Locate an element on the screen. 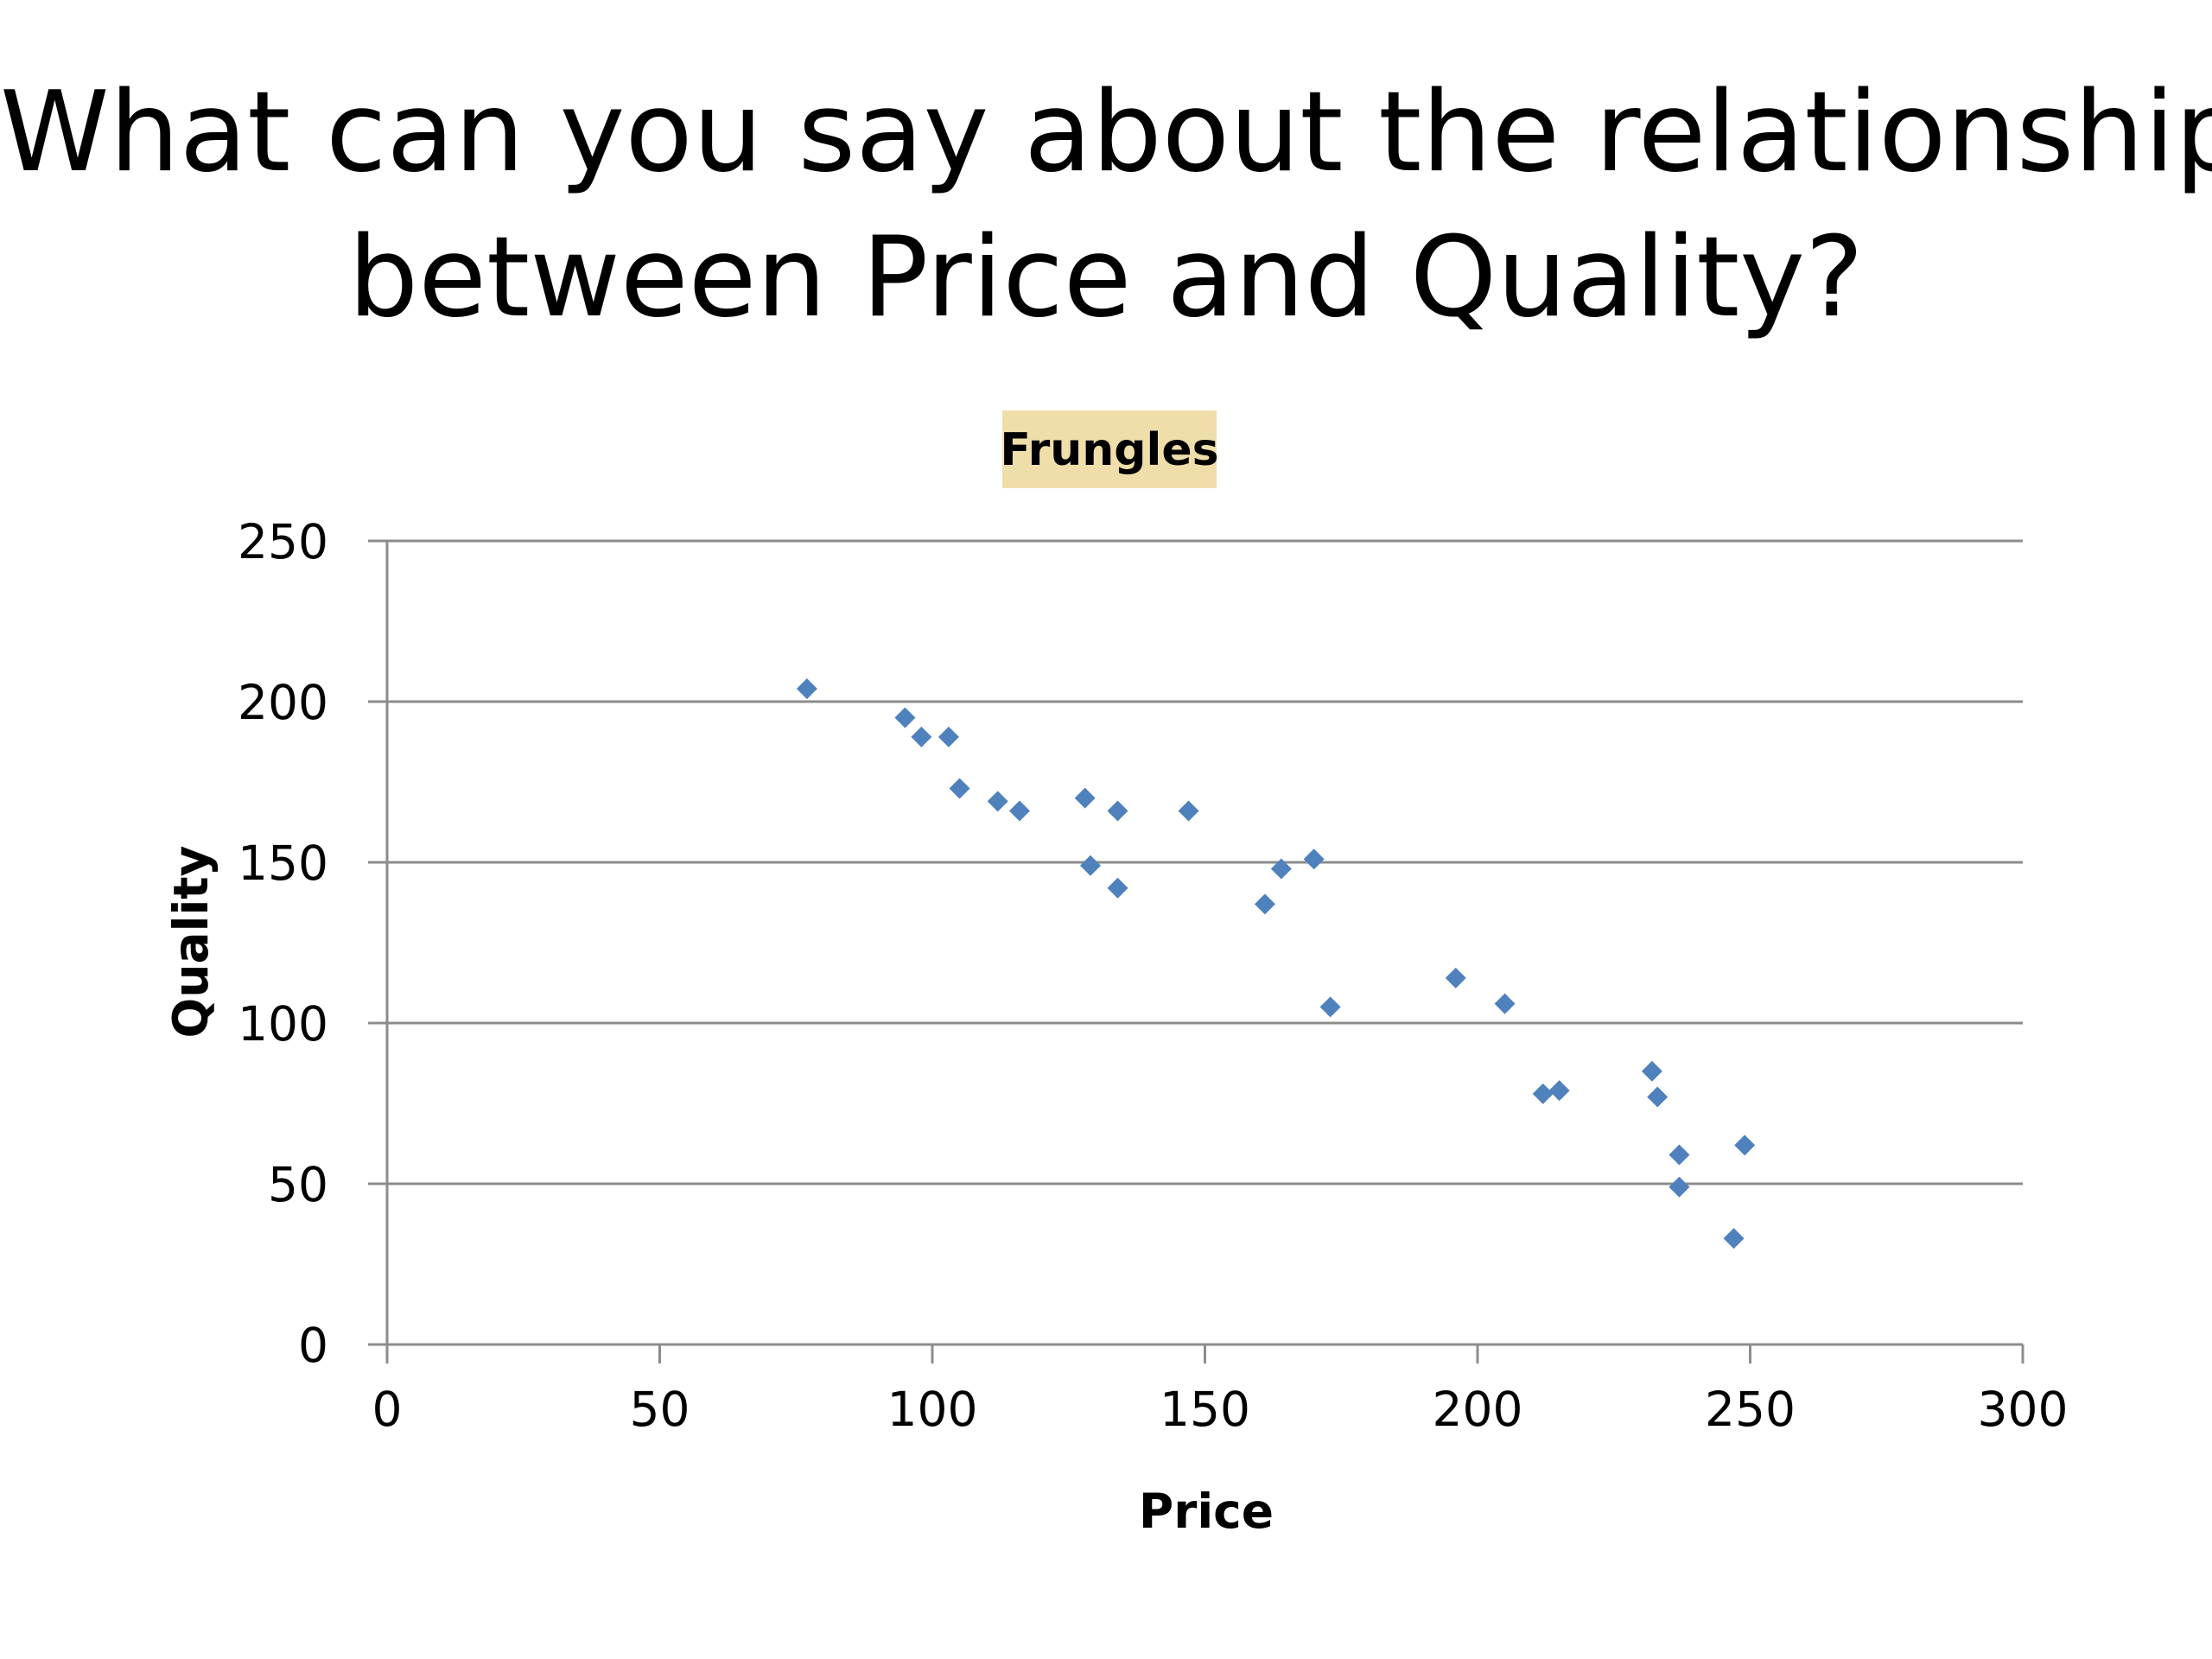 The height and width of the screenshot is (1659, 2212). y-tick-label: 100 is located at coordinates (283, 1024).